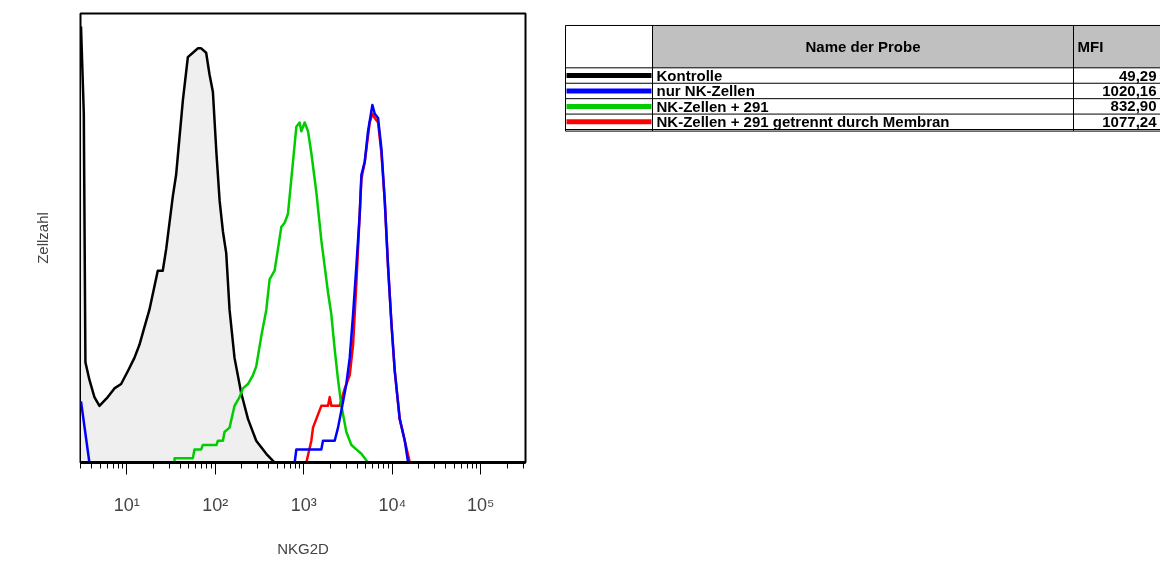 This screenshot has height=562, width=1165. What do you see at coordinates (42, 238) in the screenshot?
I see `y-axis-title: Zellzahl` at bounding box center [42, 238].